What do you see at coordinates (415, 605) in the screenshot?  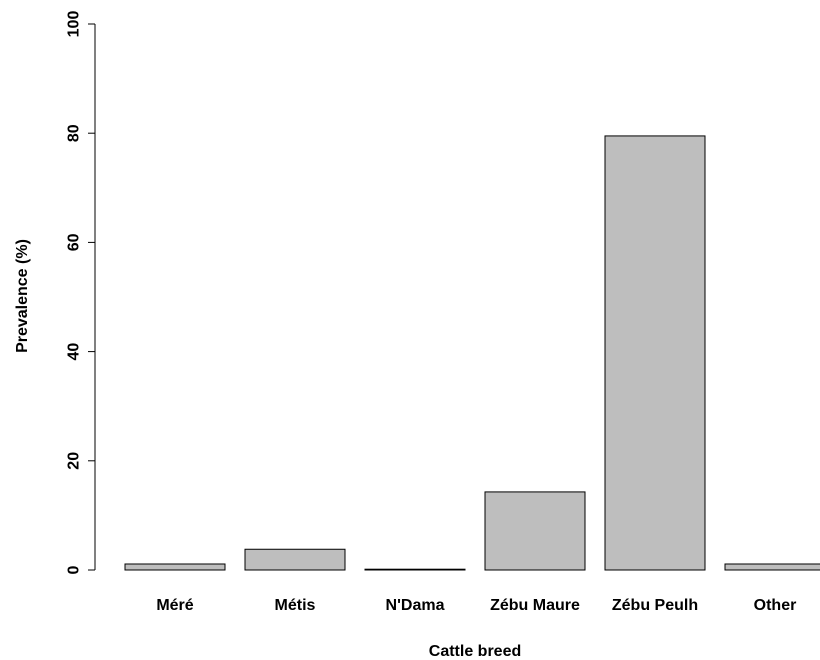 I see `x-tick-label: N'Dama` at bounding box center [415, 605].